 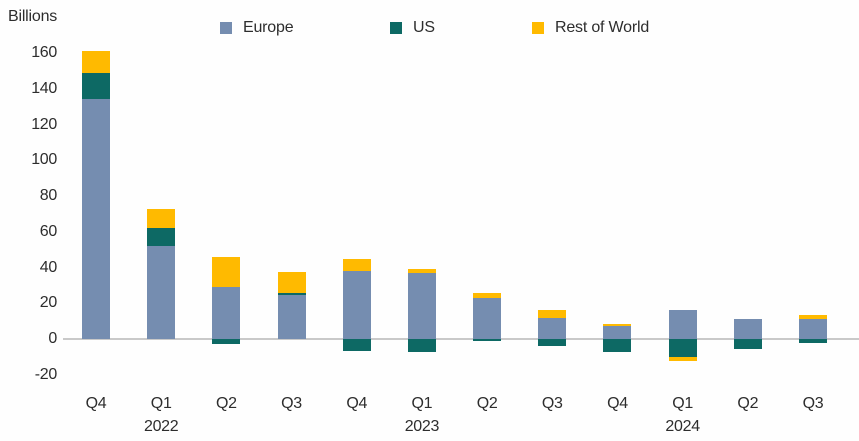 I want to click on x-tick-label-2: Q2, so click(x=226, y=403).